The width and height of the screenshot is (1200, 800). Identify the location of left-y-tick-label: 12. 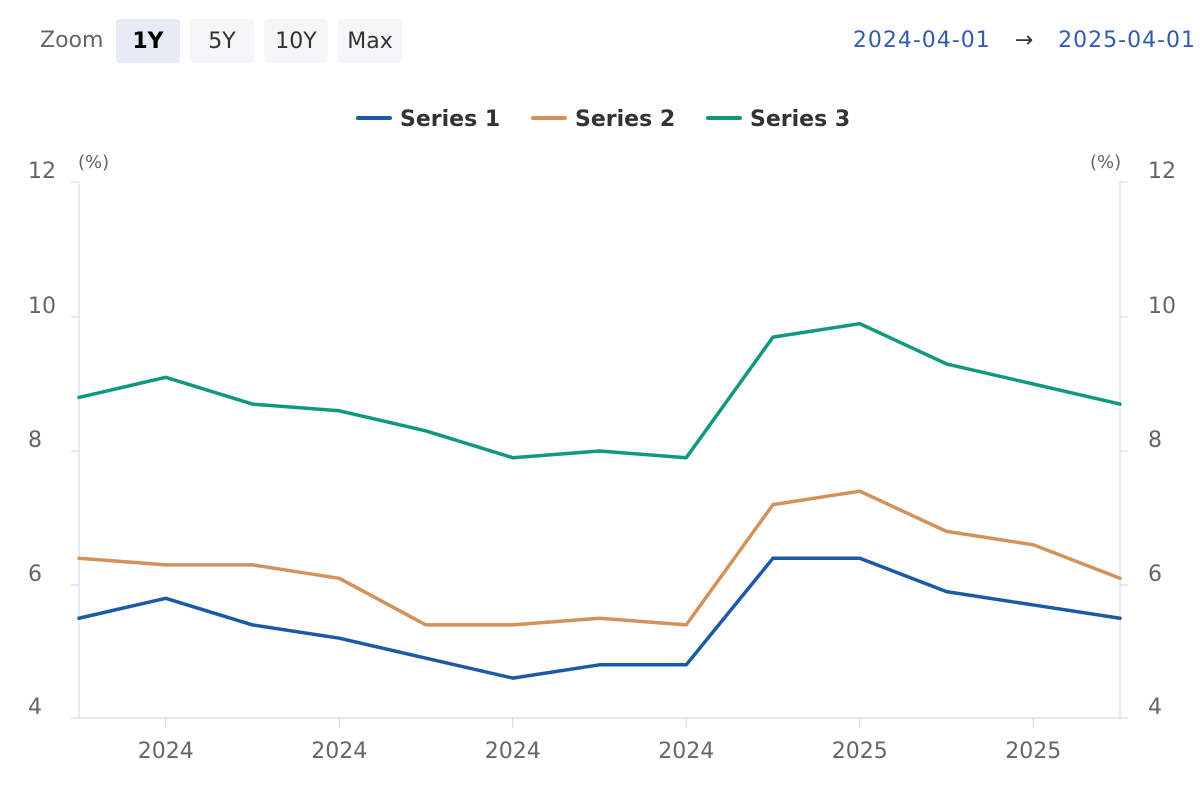
(42, 171).